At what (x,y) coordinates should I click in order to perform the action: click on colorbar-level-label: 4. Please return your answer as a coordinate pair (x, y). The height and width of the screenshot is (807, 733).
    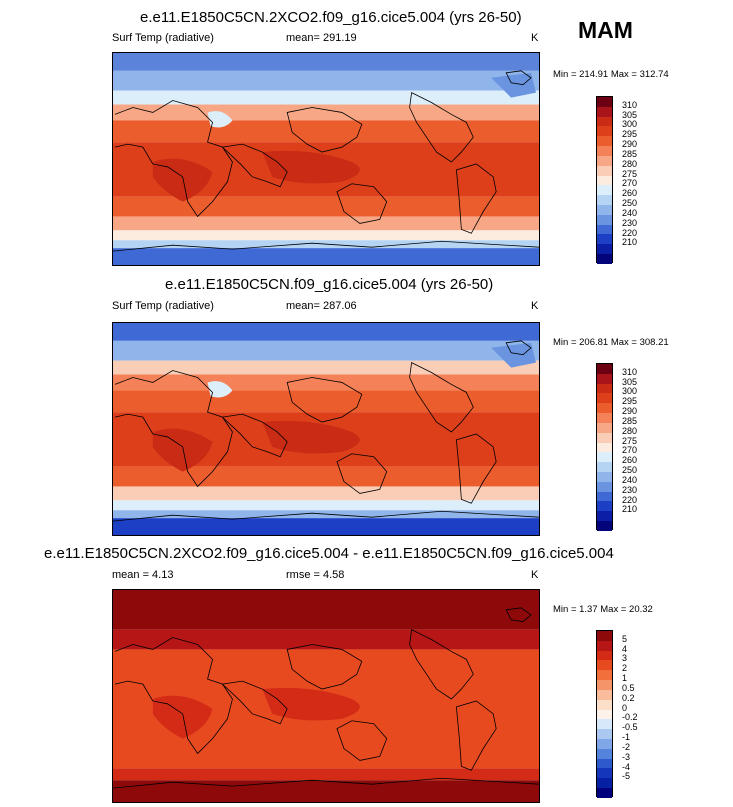
    Looking at the image, I should click on (625, 648).